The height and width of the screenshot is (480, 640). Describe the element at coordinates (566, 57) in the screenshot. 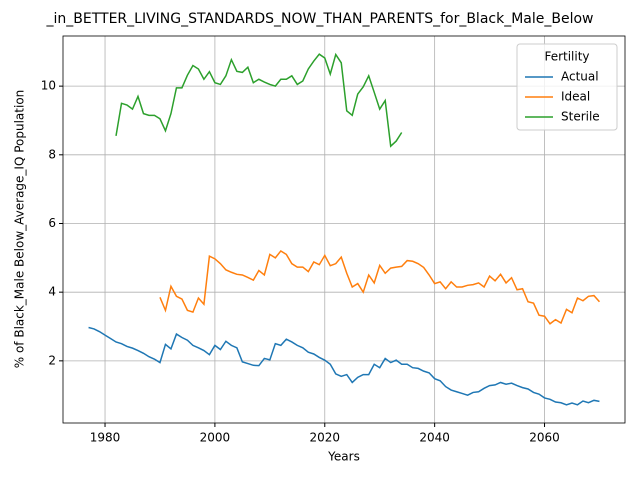

I see `legend-title: Fertility` at that location.